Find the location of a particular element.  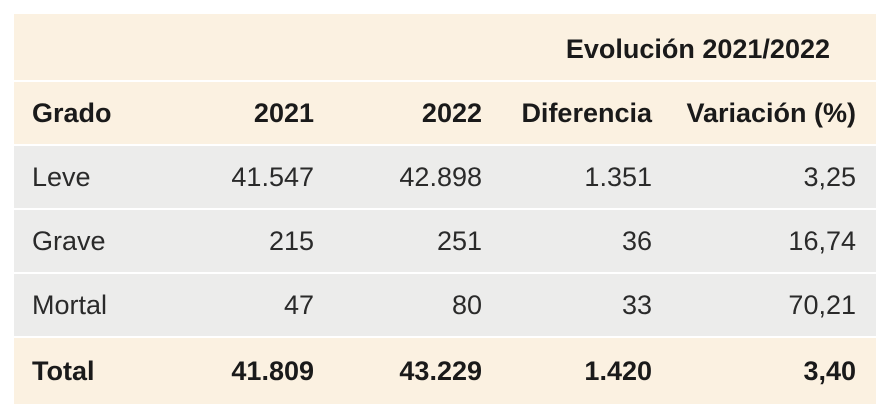

cell-grado: Leve is located at coordinates (61, 177).